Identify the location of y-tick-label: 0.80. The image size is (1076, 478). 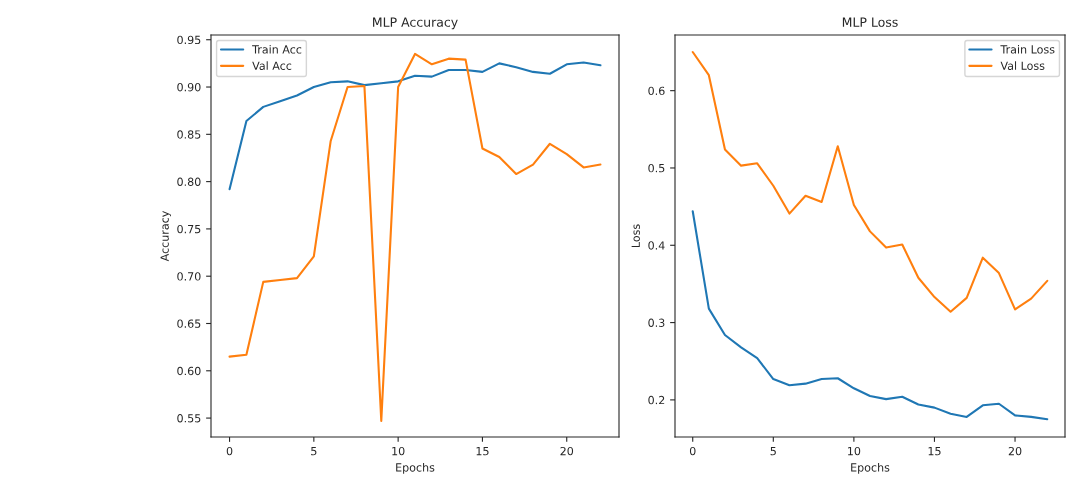
(189, 181).